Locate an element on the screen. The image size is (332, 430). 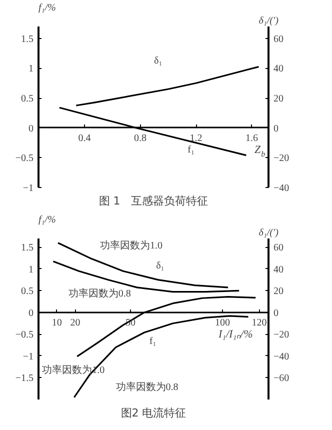
x-axis-title: I₁/I₁ₙ/% is located at coordinates (235, 334).